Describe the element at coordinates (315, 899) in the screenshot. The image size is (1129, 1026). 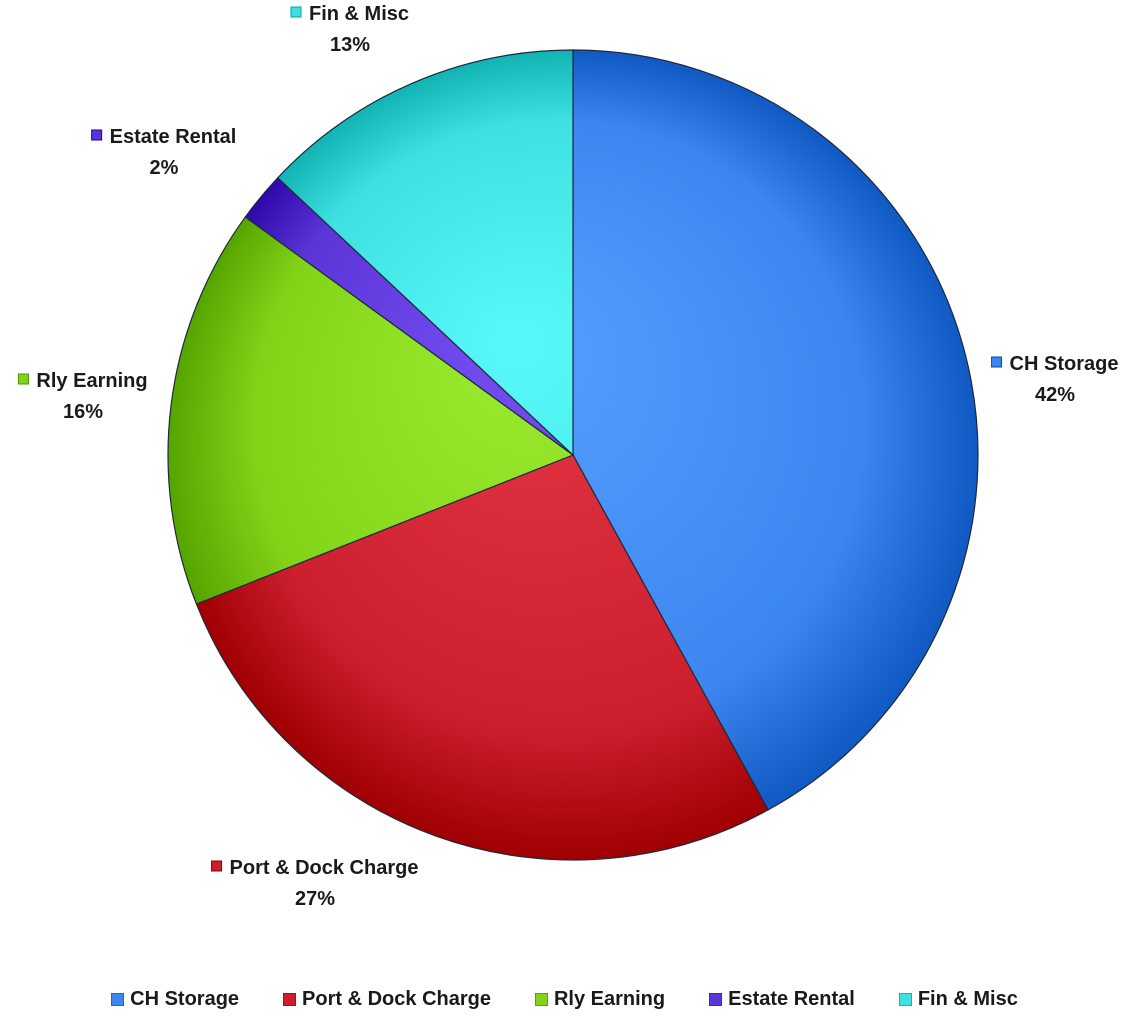
I see `data-label-percent: 27%` at that location.